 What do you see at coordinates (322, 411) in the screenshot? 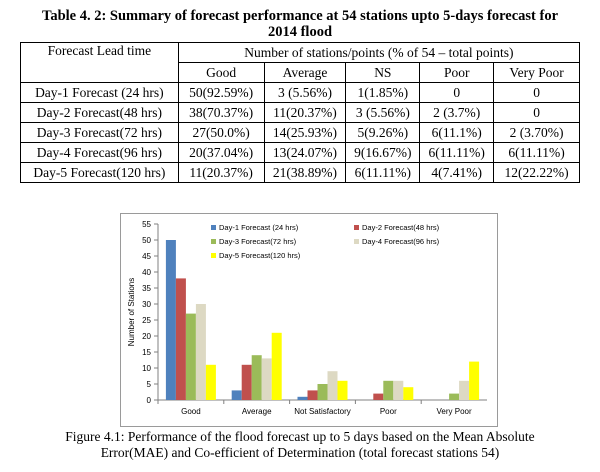
I see `x-tick-label: Not Satisfactory` at bounding box center [322, 411].